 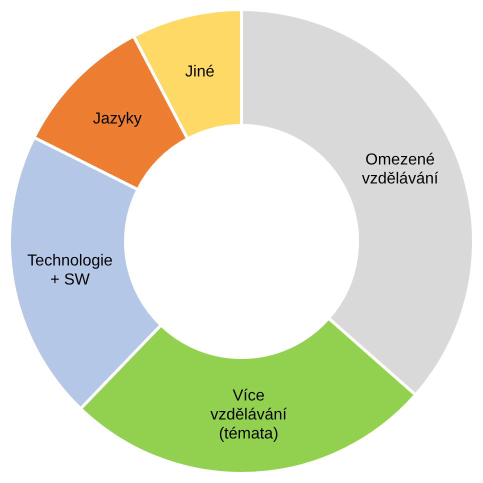 I want to click on slice-label: Omezené vzdělávání, so click(x=400, y=170).